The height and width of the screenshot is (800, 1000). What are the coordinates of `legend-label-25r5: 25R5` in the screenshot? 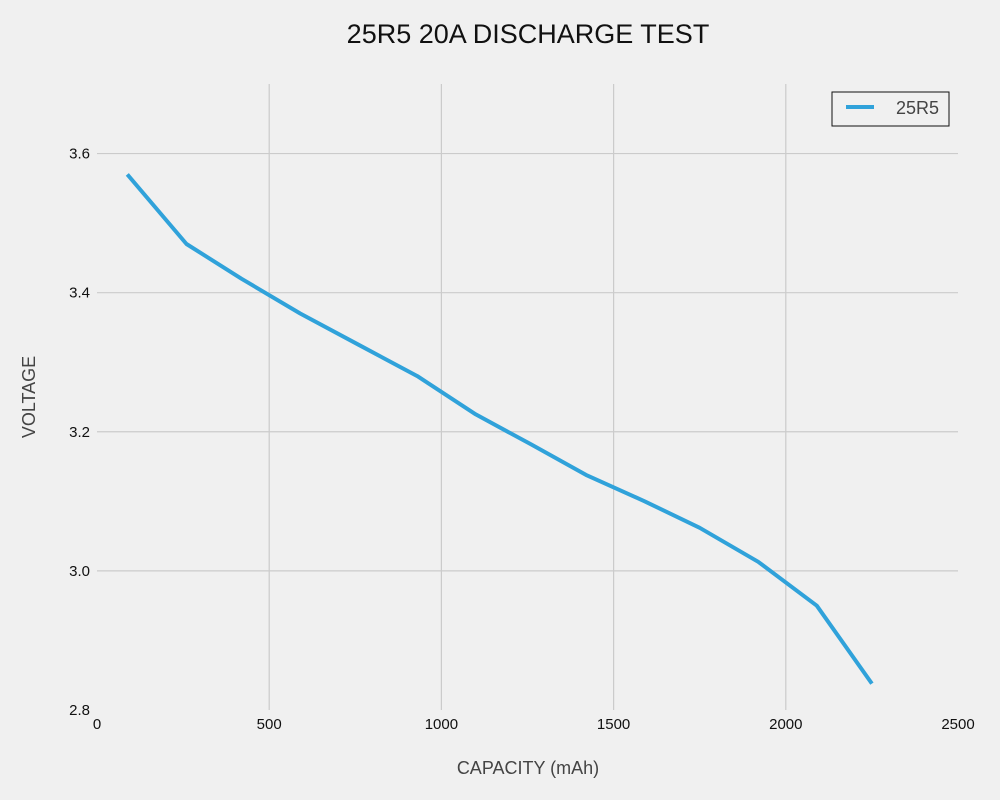 It's located at (917, 108).